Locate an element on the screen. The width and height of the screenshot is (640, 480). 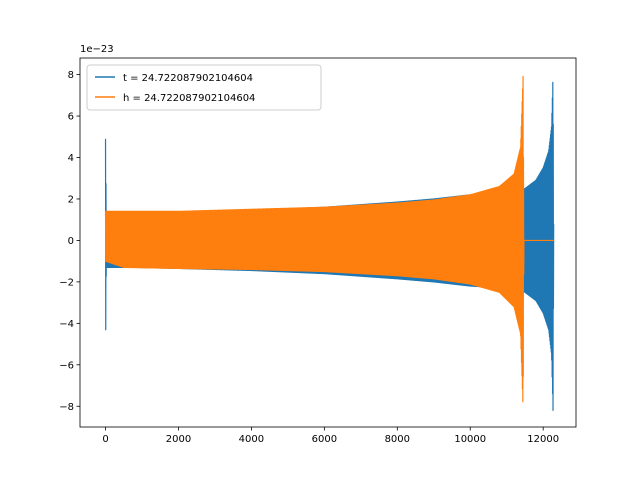
legend-box is located at coordinates (204, 87).